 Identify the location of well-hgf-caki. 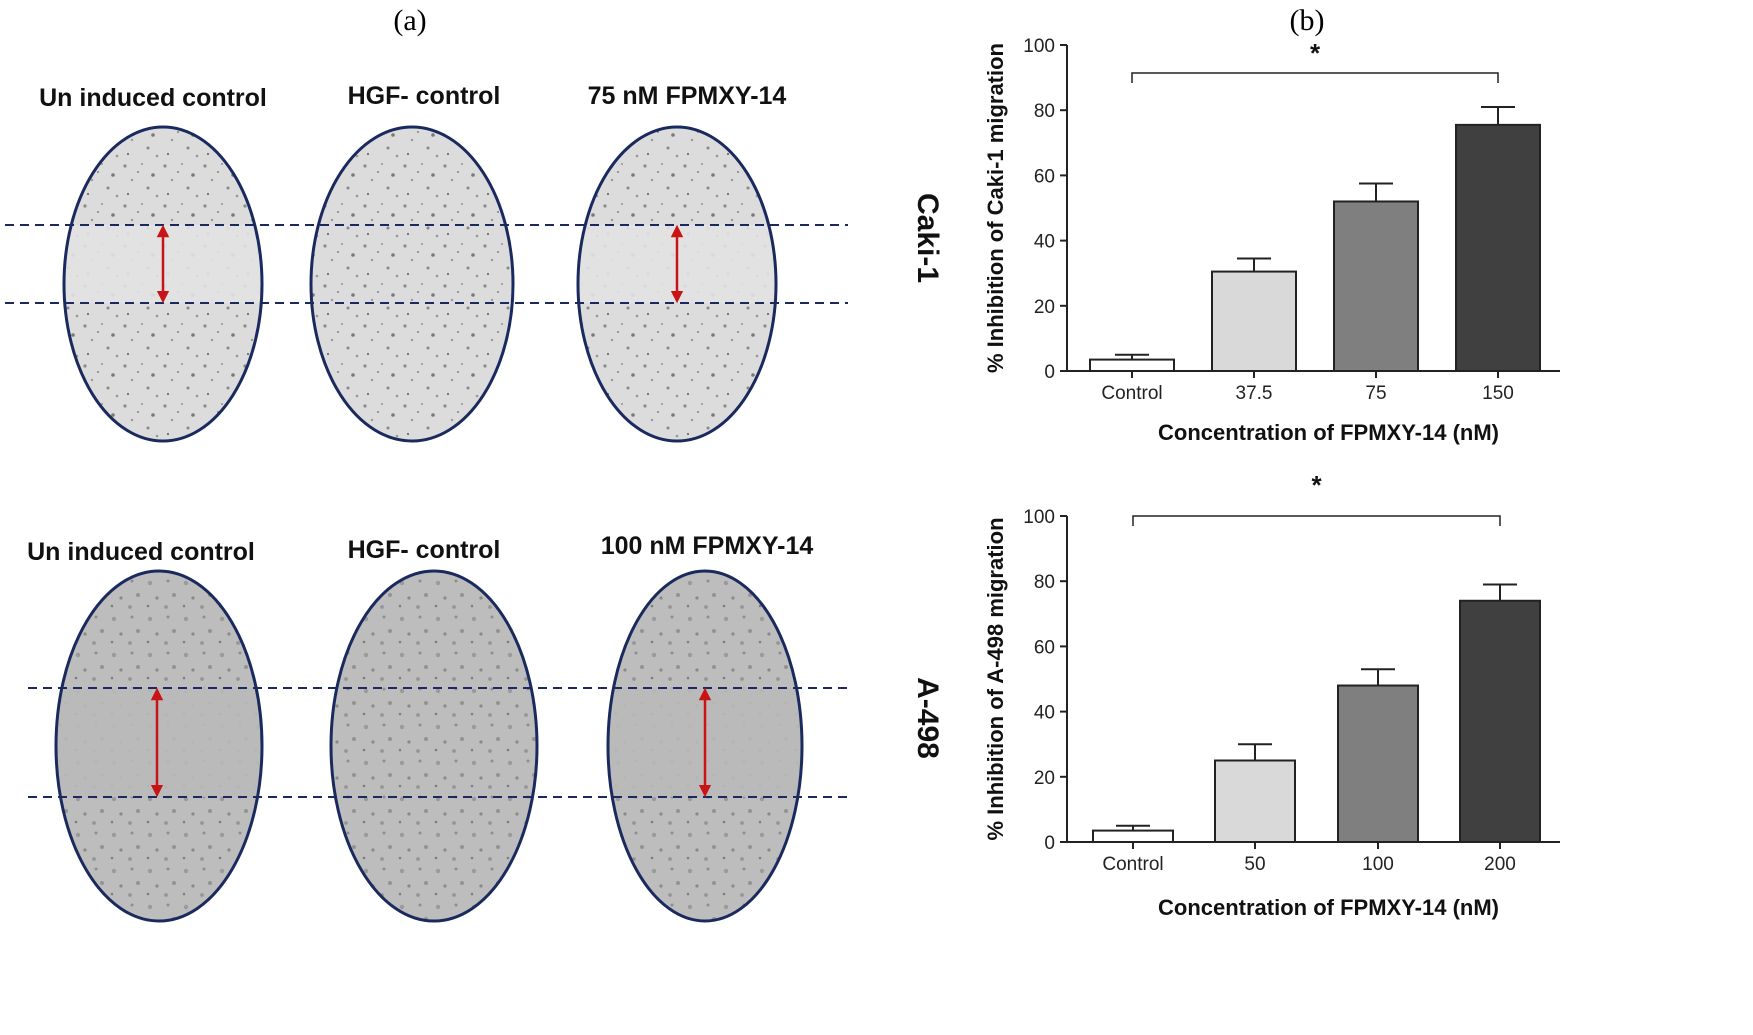
(412, 284).